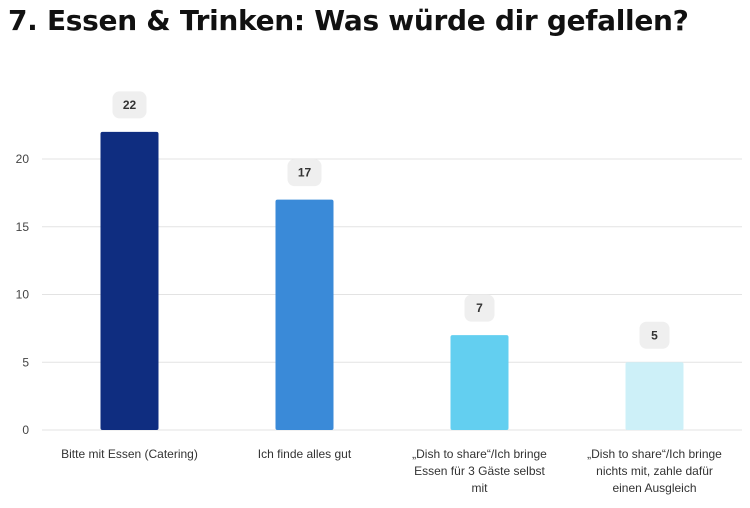  I want to click on x-category-label-line: Ich finde alles gut, so click(305, 454).